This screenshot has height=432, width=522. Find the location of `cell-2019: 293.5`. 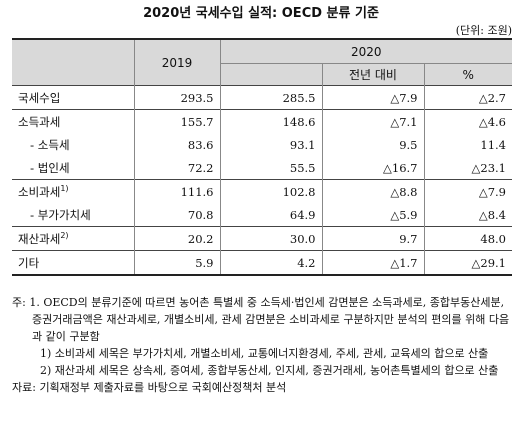

cell-2019: 293.5 is located at coordinates (176, 97).